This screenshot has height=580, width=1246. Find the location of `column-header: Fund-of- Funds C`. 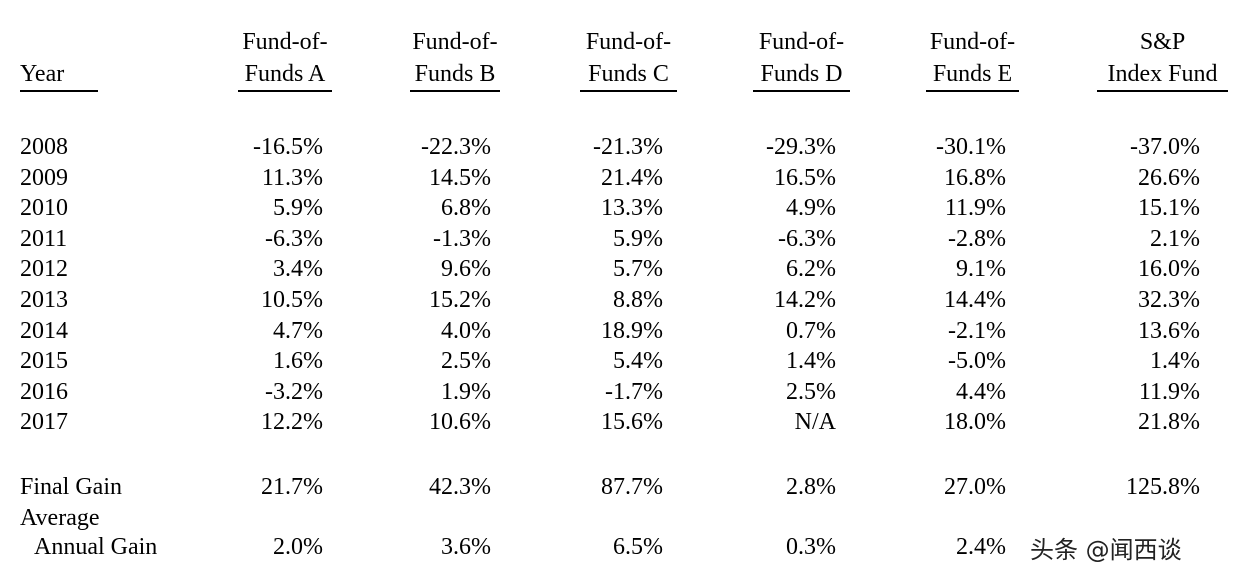

column-header: Fund-of- Funds C is located at coordinates (628, 59).